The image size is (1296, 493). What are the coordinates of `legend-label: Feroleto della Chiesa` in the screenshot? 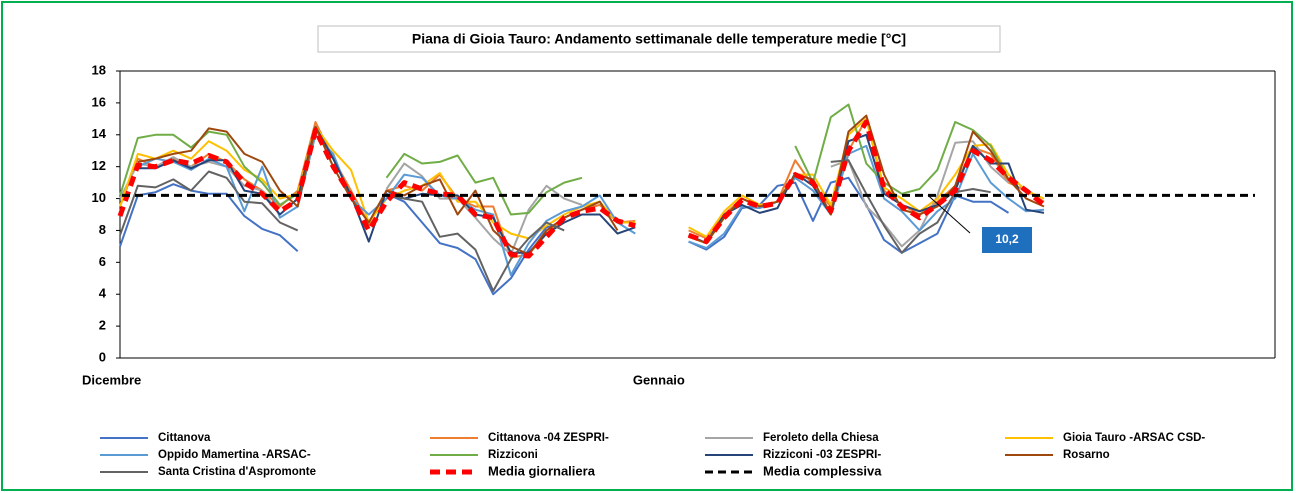 It's located at (821, 438).